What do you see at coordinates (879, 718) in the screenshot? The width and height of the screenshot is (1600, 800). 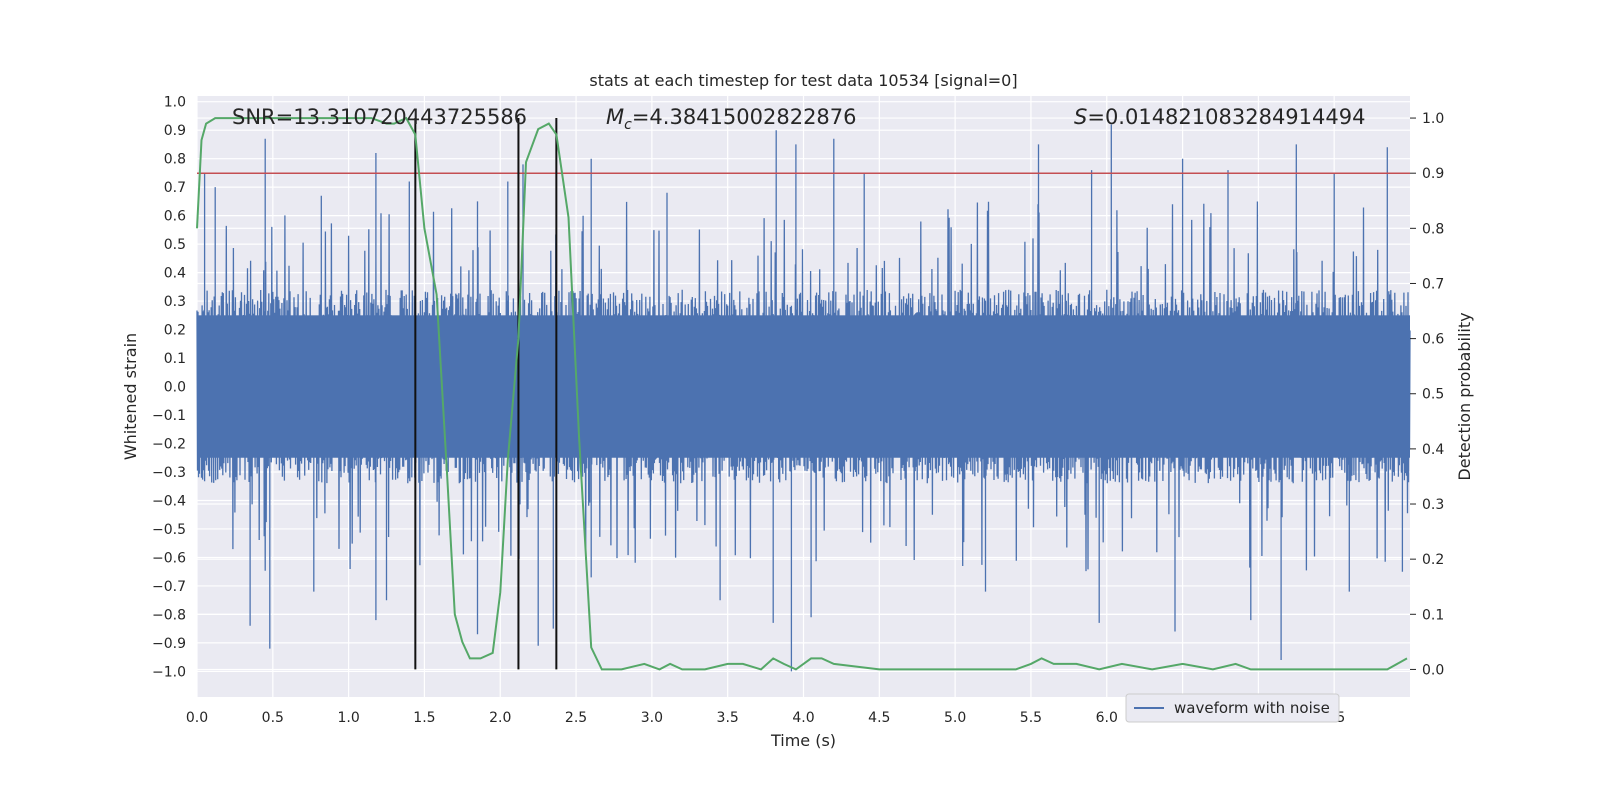 I see `x-tick-label: 4.5` at bounding box center [879, 718].